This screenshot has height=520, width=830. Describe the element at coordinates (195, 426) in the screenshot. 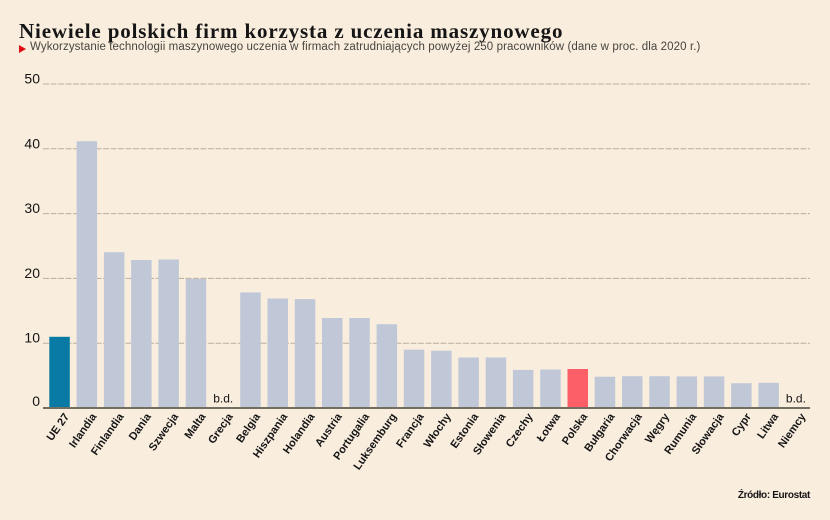

I see `svg-text: Malta` at that location.